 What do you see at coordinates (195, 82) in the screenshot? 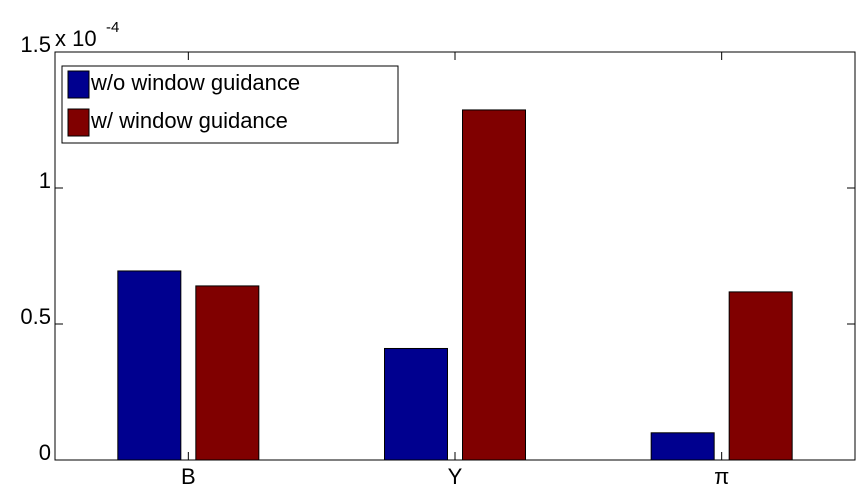
I see `legend-label: w/o window guidance` at bounding box center [195, 82].